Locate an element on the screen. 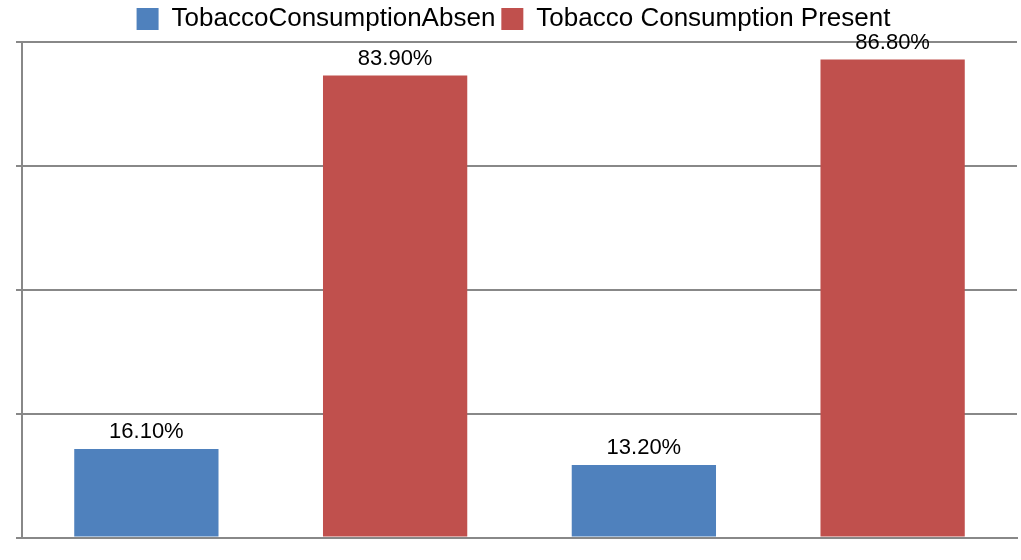  data-label: 16.10% is located at coordinates (146, 431).